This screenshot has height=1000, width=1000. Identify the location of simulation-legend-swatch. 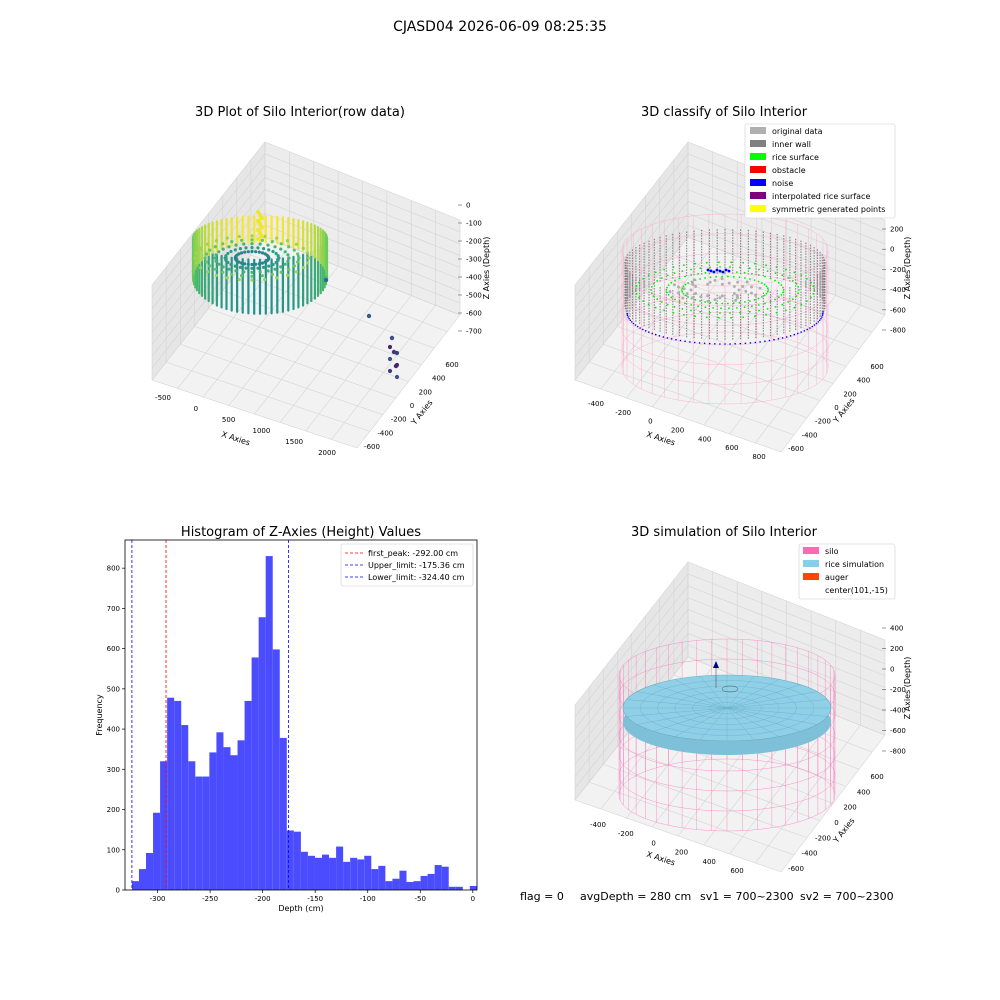
(811, 576).